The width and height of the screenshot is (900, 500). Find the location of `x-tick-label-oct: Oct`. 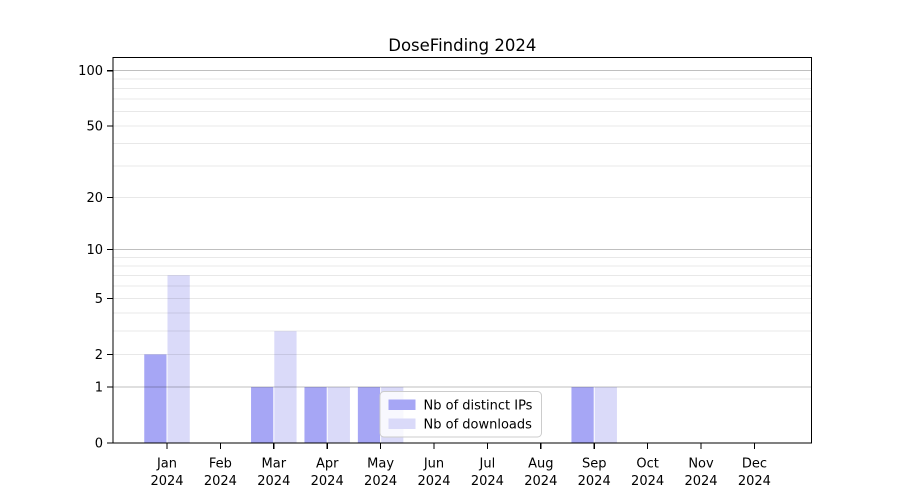

x-tick-label-oct: Oct is located at coordinates (647, 464).